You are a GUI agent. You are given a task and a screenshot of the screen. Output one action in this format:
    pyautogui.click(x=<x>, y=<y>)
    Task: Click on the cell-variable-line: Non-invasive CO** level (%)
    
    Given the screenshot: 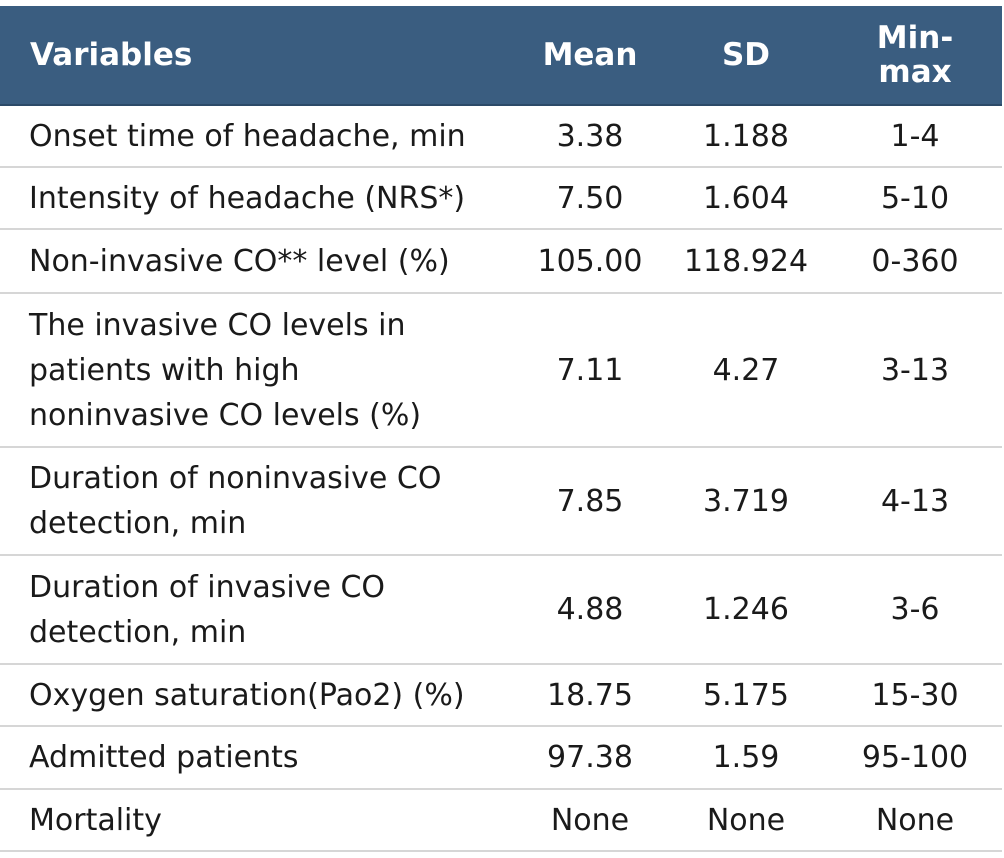 What is the action you would take?
    pyautogui.click(x=239, y=261)
    